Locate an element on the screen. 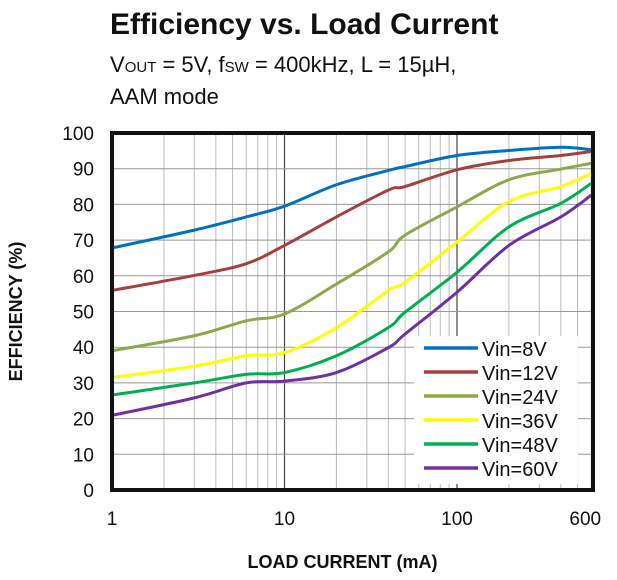 The height and width of the screenshot is (580, 617). y-tick-label: 30 is located at coordinates (83, 384).